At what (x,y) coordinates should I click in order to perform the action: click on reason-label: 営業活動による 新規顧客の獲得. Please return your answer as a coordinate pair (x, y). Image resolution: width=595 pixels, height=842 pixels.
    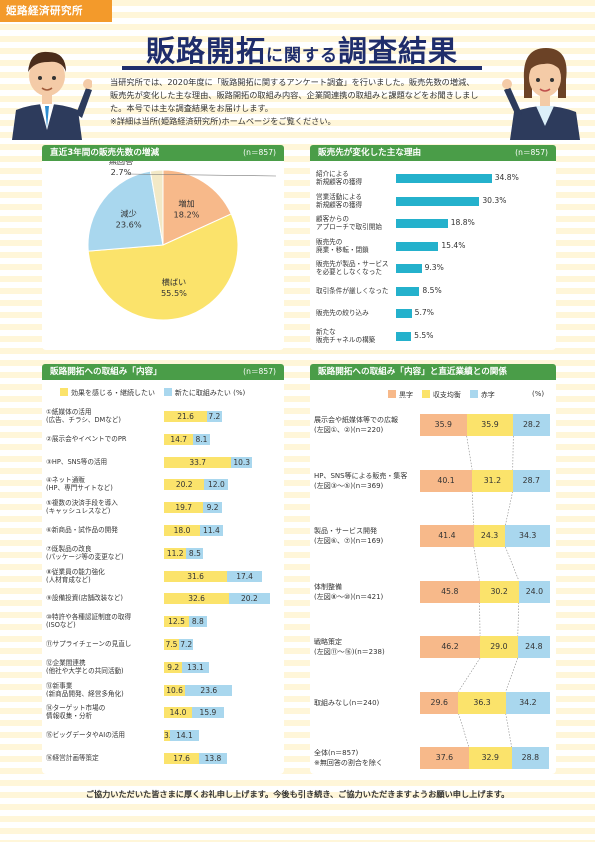
    Looking at the image, I should click on (358, 201).